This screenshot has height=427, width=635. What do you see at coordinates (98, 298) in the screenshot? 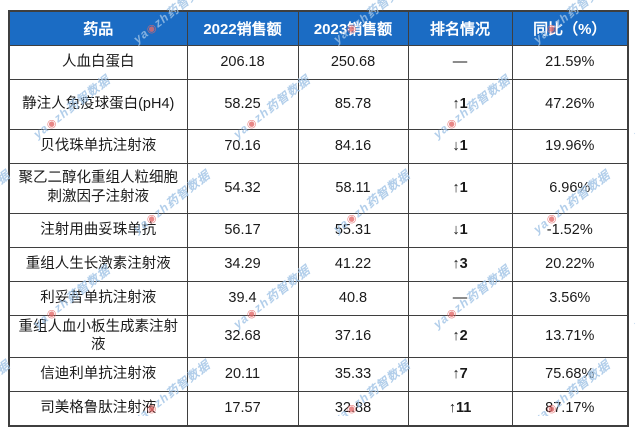
I see `drug-name-cell: 利妥昔单抗注射液` at bounding box center [98, 298].